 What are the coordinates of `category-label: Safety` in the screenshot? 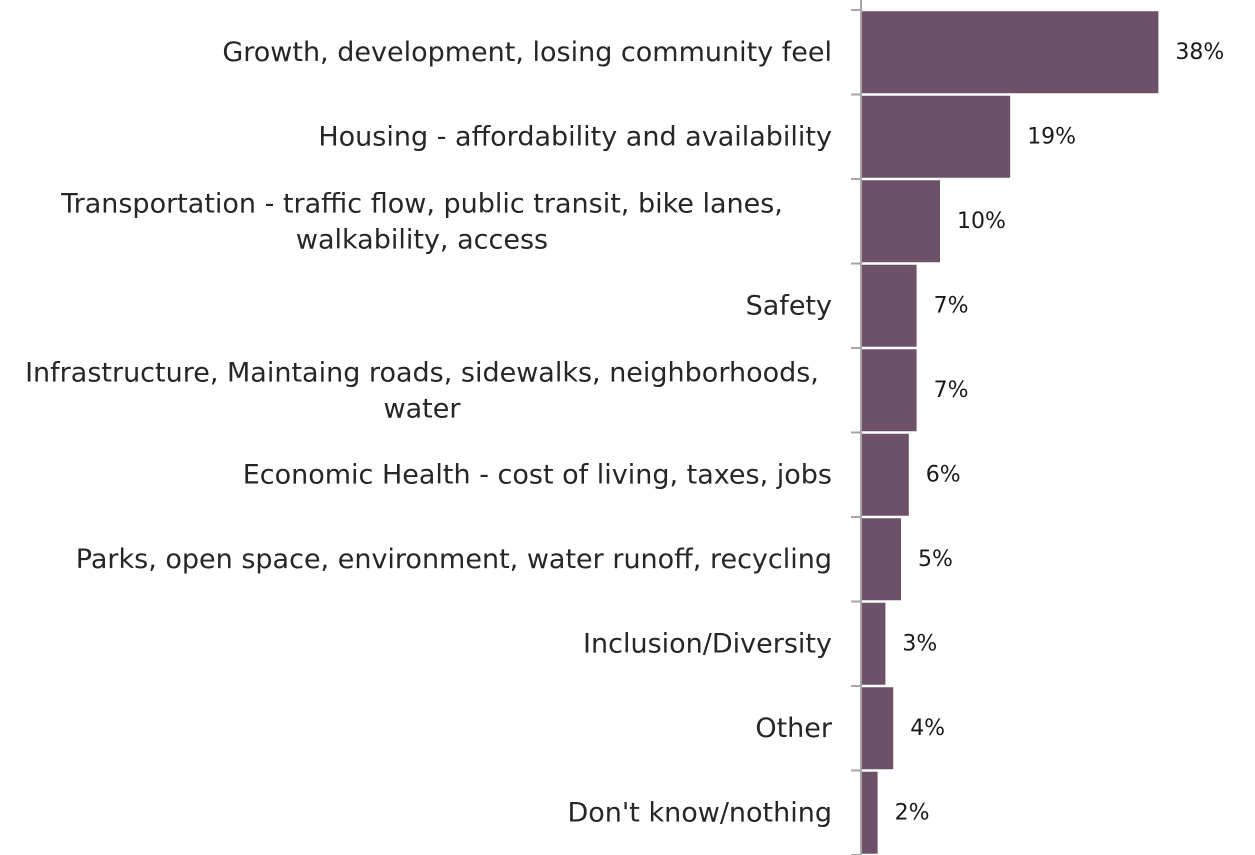 It's located at (789, 305).